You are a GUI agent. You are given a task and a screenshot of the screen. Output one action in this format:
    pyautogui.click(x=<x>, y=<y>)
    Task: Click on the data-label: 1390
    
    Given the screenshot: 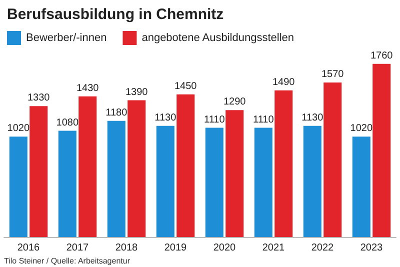 What is the action you would take?
    pyautogui.click(x=136, y=92)
    